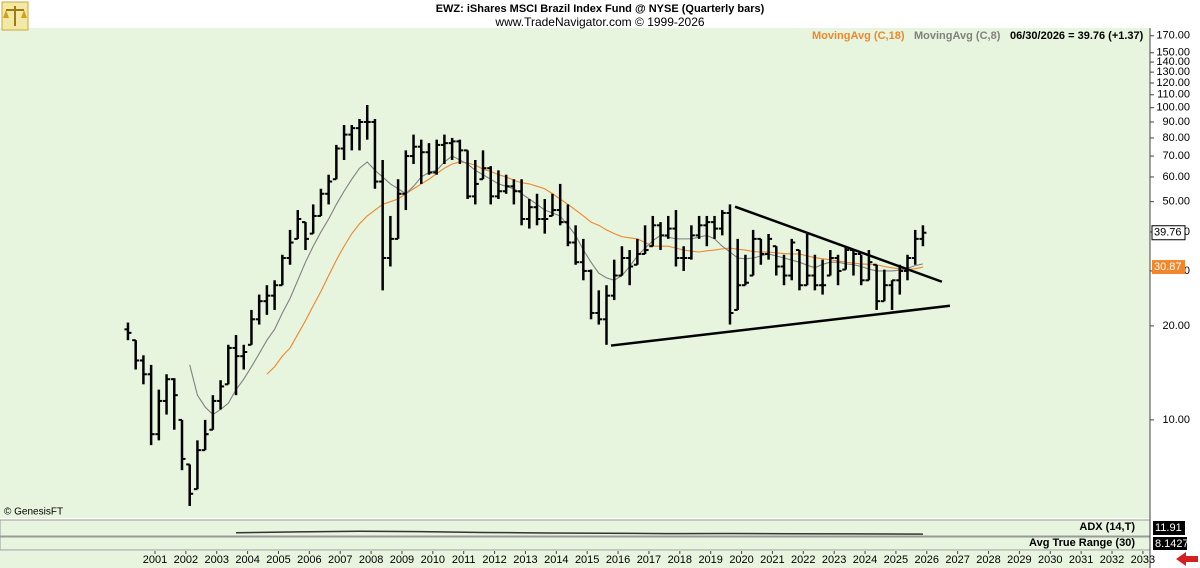 The image size is (1200, 568). I want to click on credit: © GenesisFT, so click(33, 512).